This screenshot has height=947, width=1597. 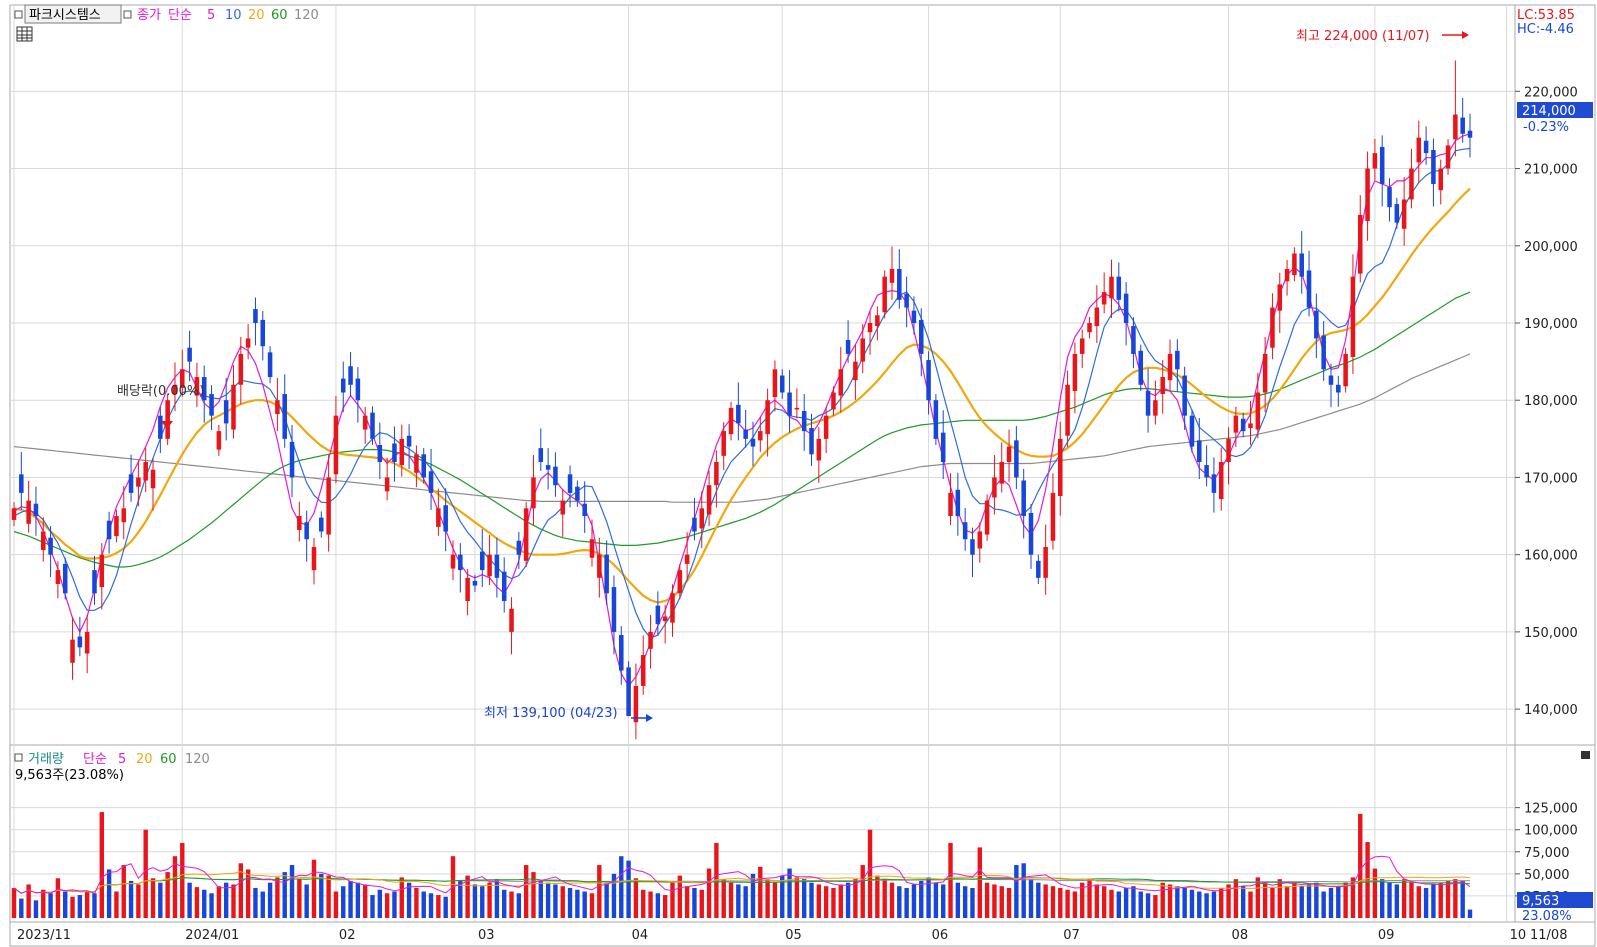 What do you see at coordinates (73, 14) in the screenshot?
I see `stock-name-box` at bounding box center [73, 14].